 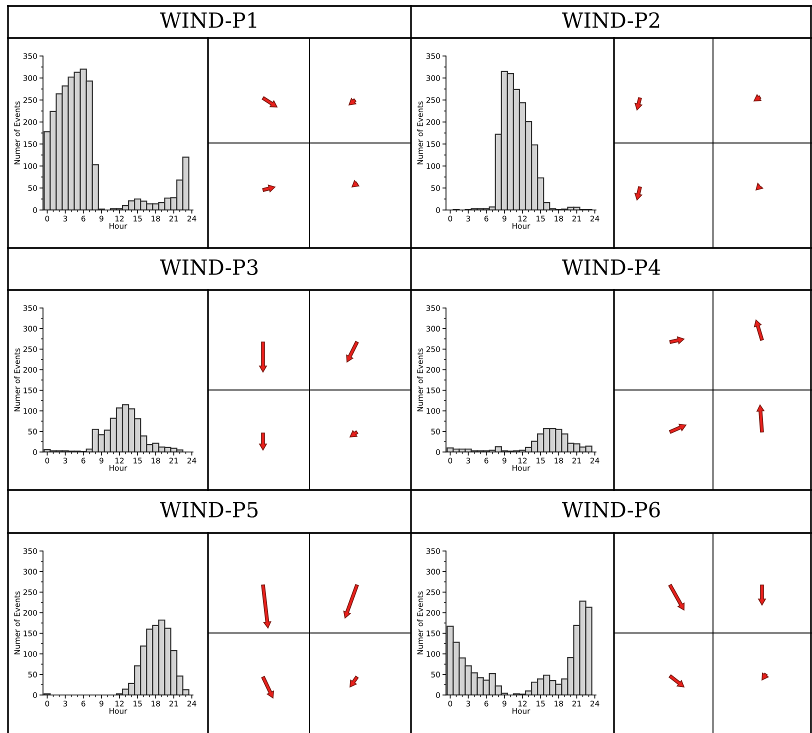 What do you see at coordinates (209, 510) in the screenshot?
I see `chart-title: WIND-P5` at bounding box center [209, 510].